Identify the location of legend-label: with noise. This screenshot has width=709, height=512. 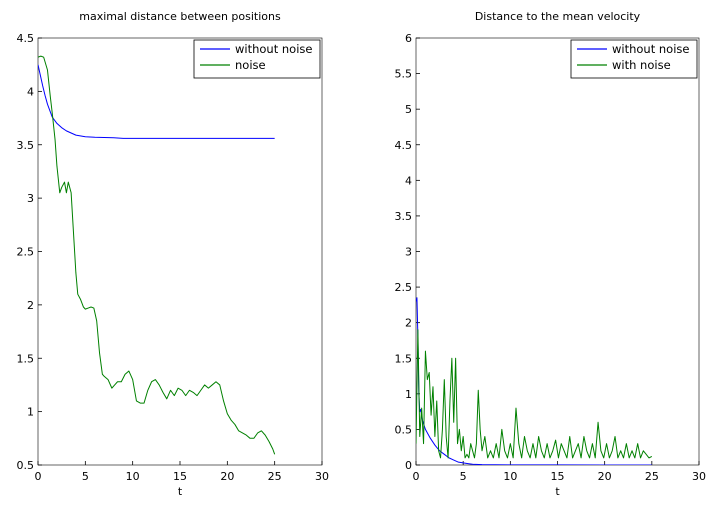
(641, 65).